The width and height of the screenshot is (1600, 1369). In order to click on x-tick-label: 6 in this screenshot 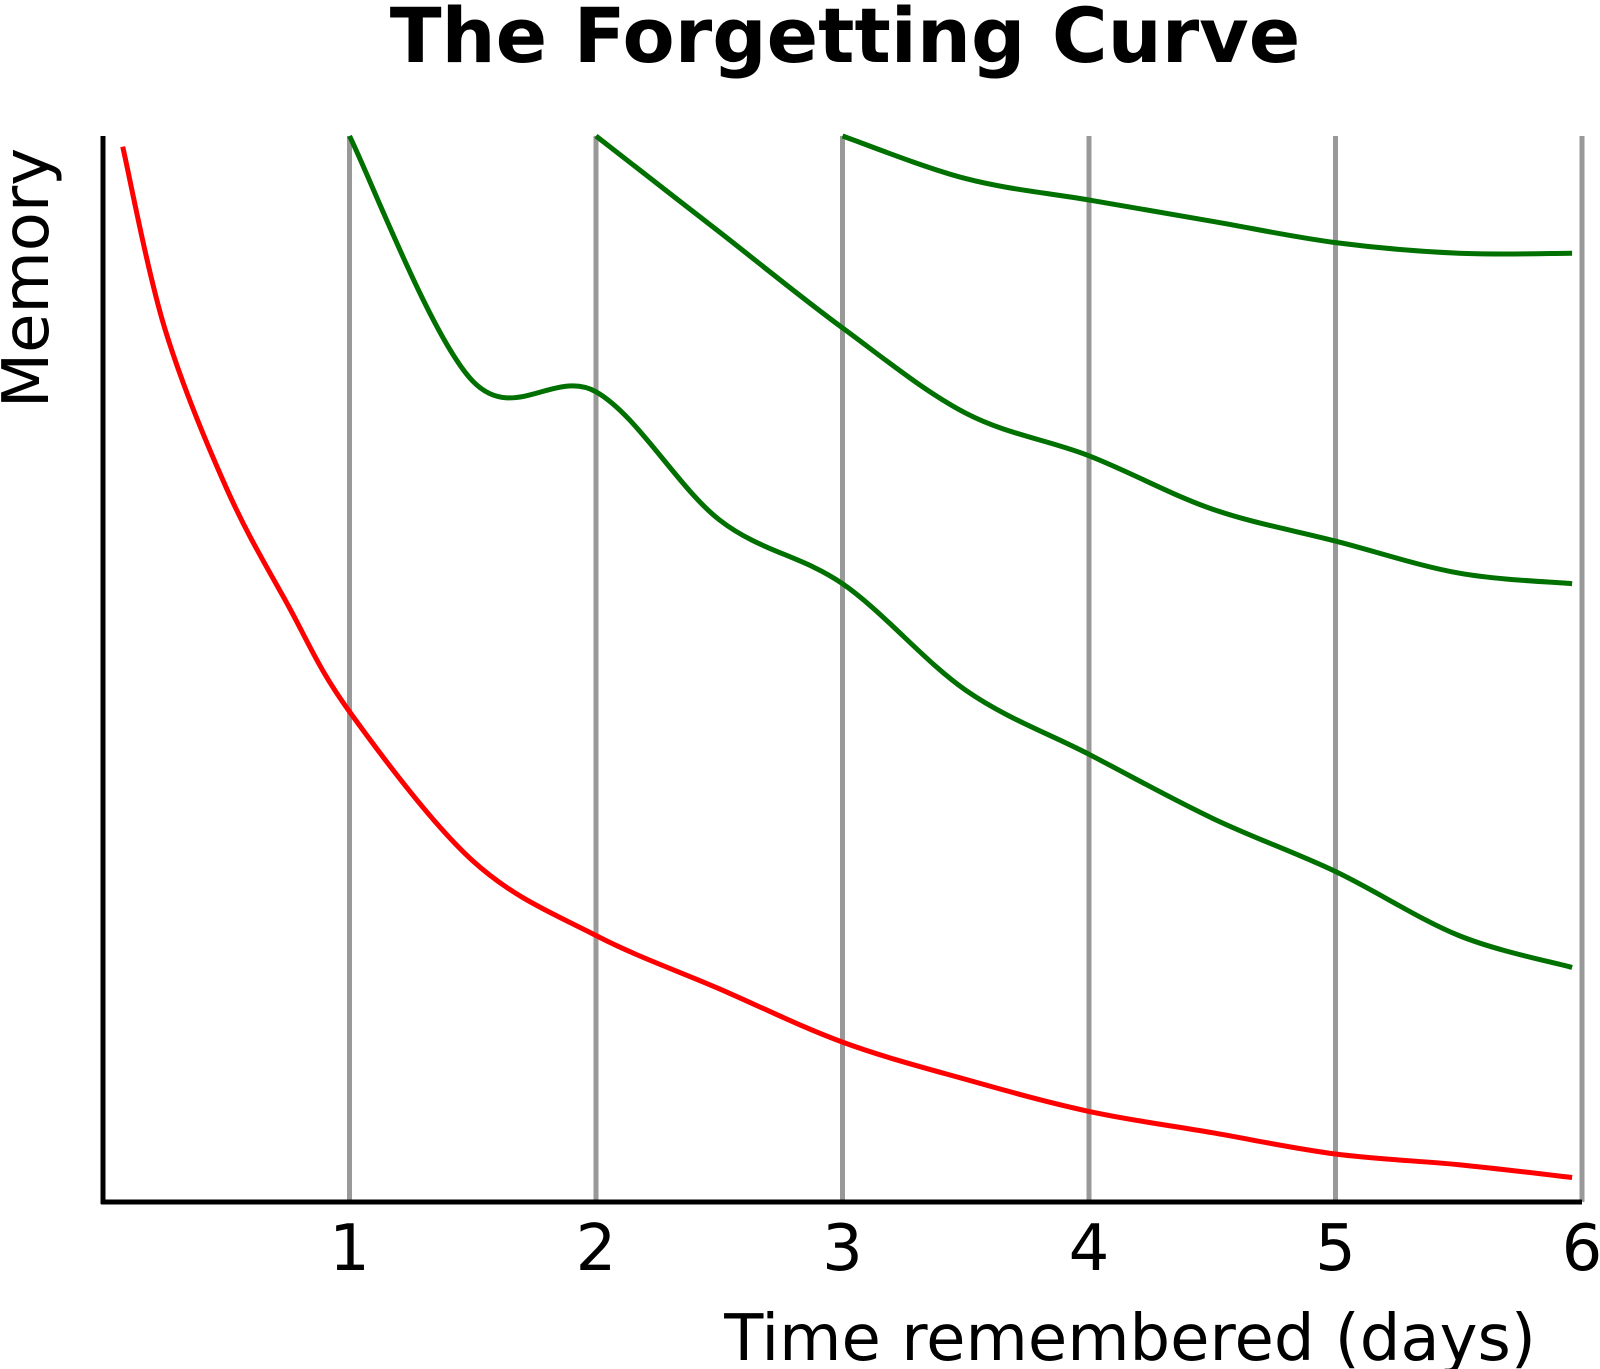, I will do `click(1581, 1249)`.